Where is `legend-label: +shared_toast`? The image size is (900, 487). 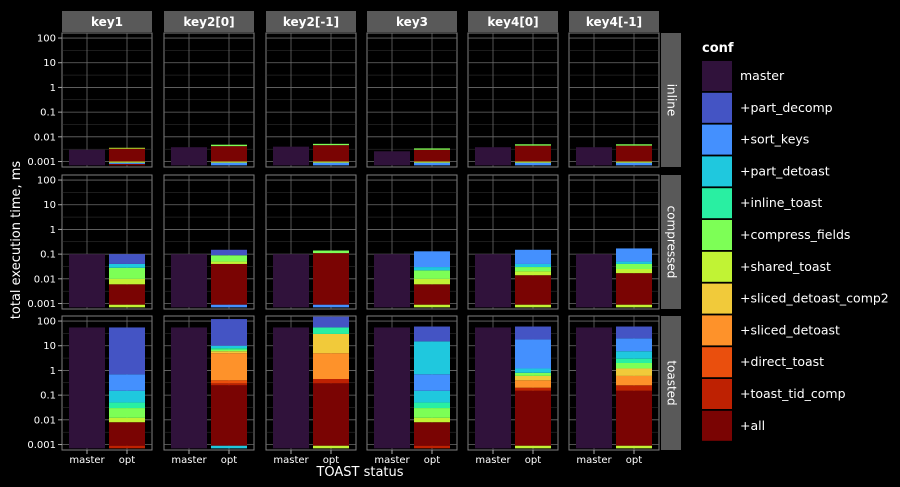 legend-label: +shared_toast is located at coordinates (785, 266).